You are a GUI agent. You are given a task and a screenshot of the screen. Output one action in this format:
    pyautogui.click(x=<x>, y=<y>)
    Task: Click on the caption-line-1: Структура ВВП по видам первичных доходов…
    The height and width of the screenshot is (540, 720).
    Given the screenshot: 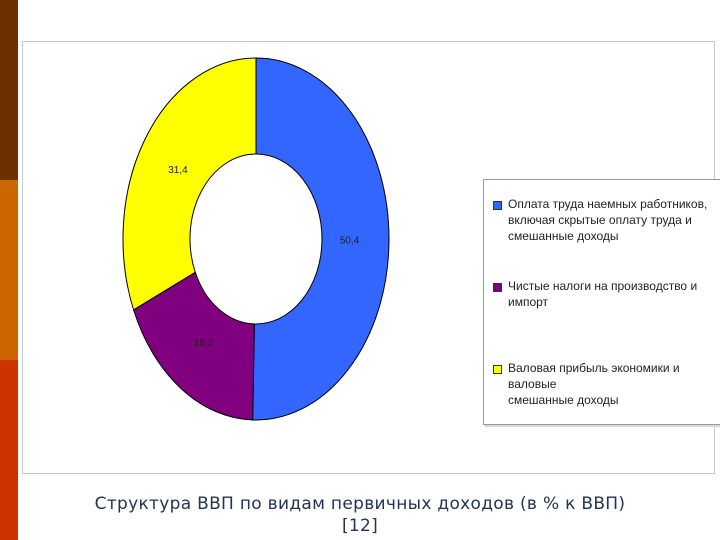 What is the action you would take?
    pyautogui.click(x=360, y=504)
    